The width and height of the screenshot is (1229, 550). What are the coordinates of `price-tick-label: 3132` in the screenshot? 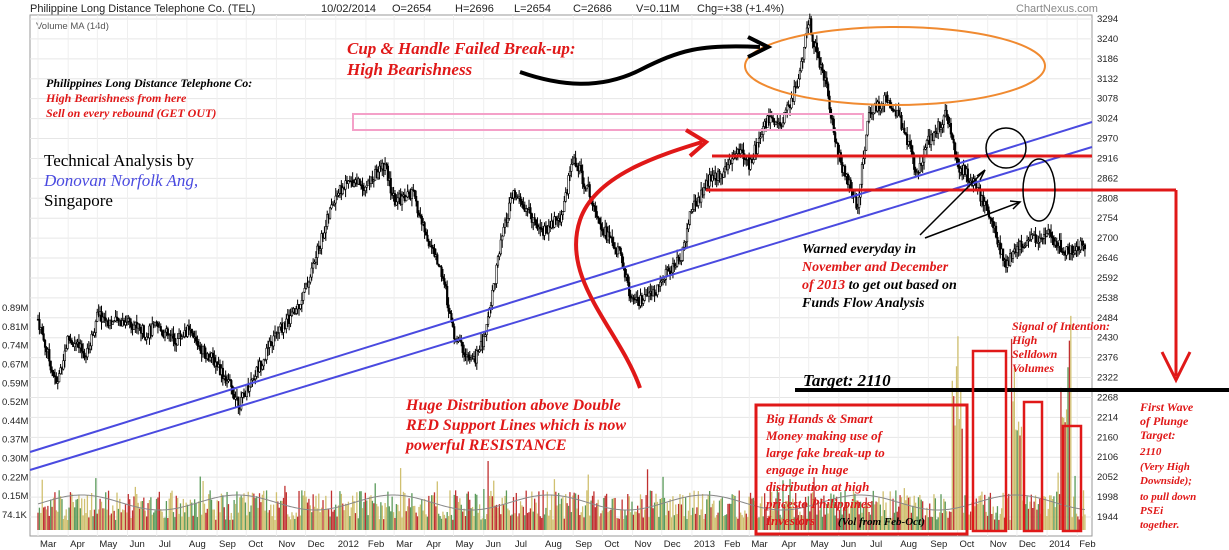 It's located at (1107, 79).